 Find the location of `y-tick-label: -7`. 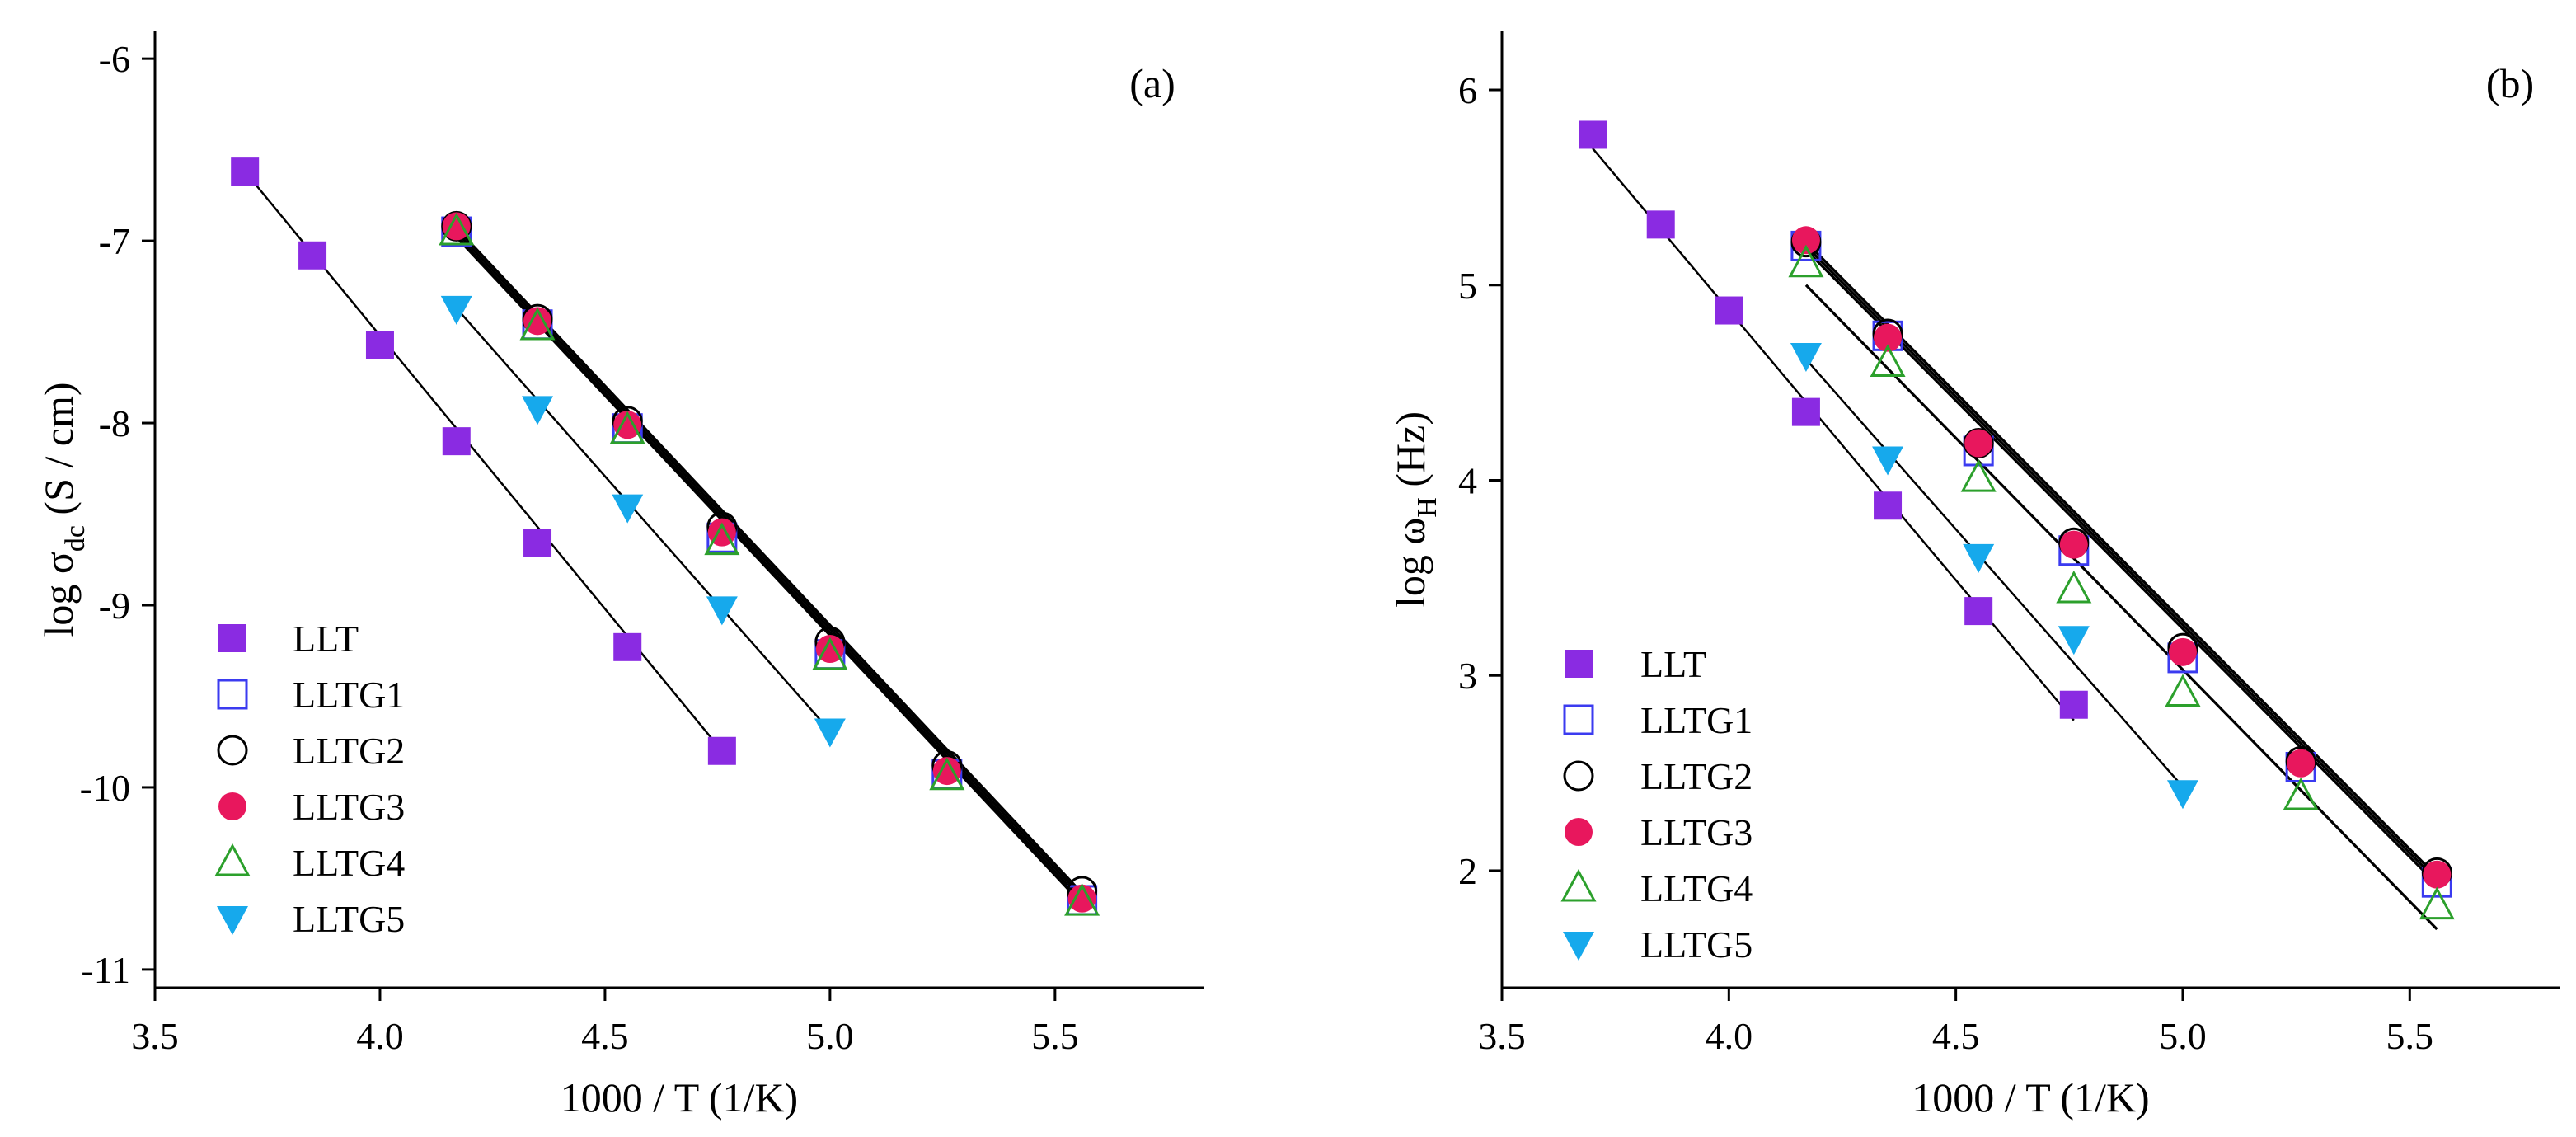

y-tick-label: -7 is located at coordinates (114, 241).